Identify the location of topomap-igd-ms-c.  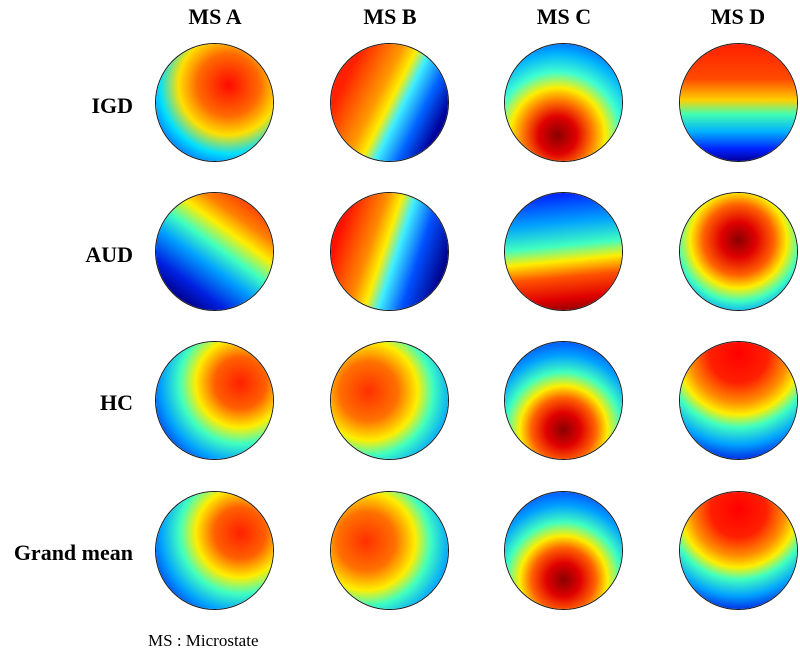
(563, 102).